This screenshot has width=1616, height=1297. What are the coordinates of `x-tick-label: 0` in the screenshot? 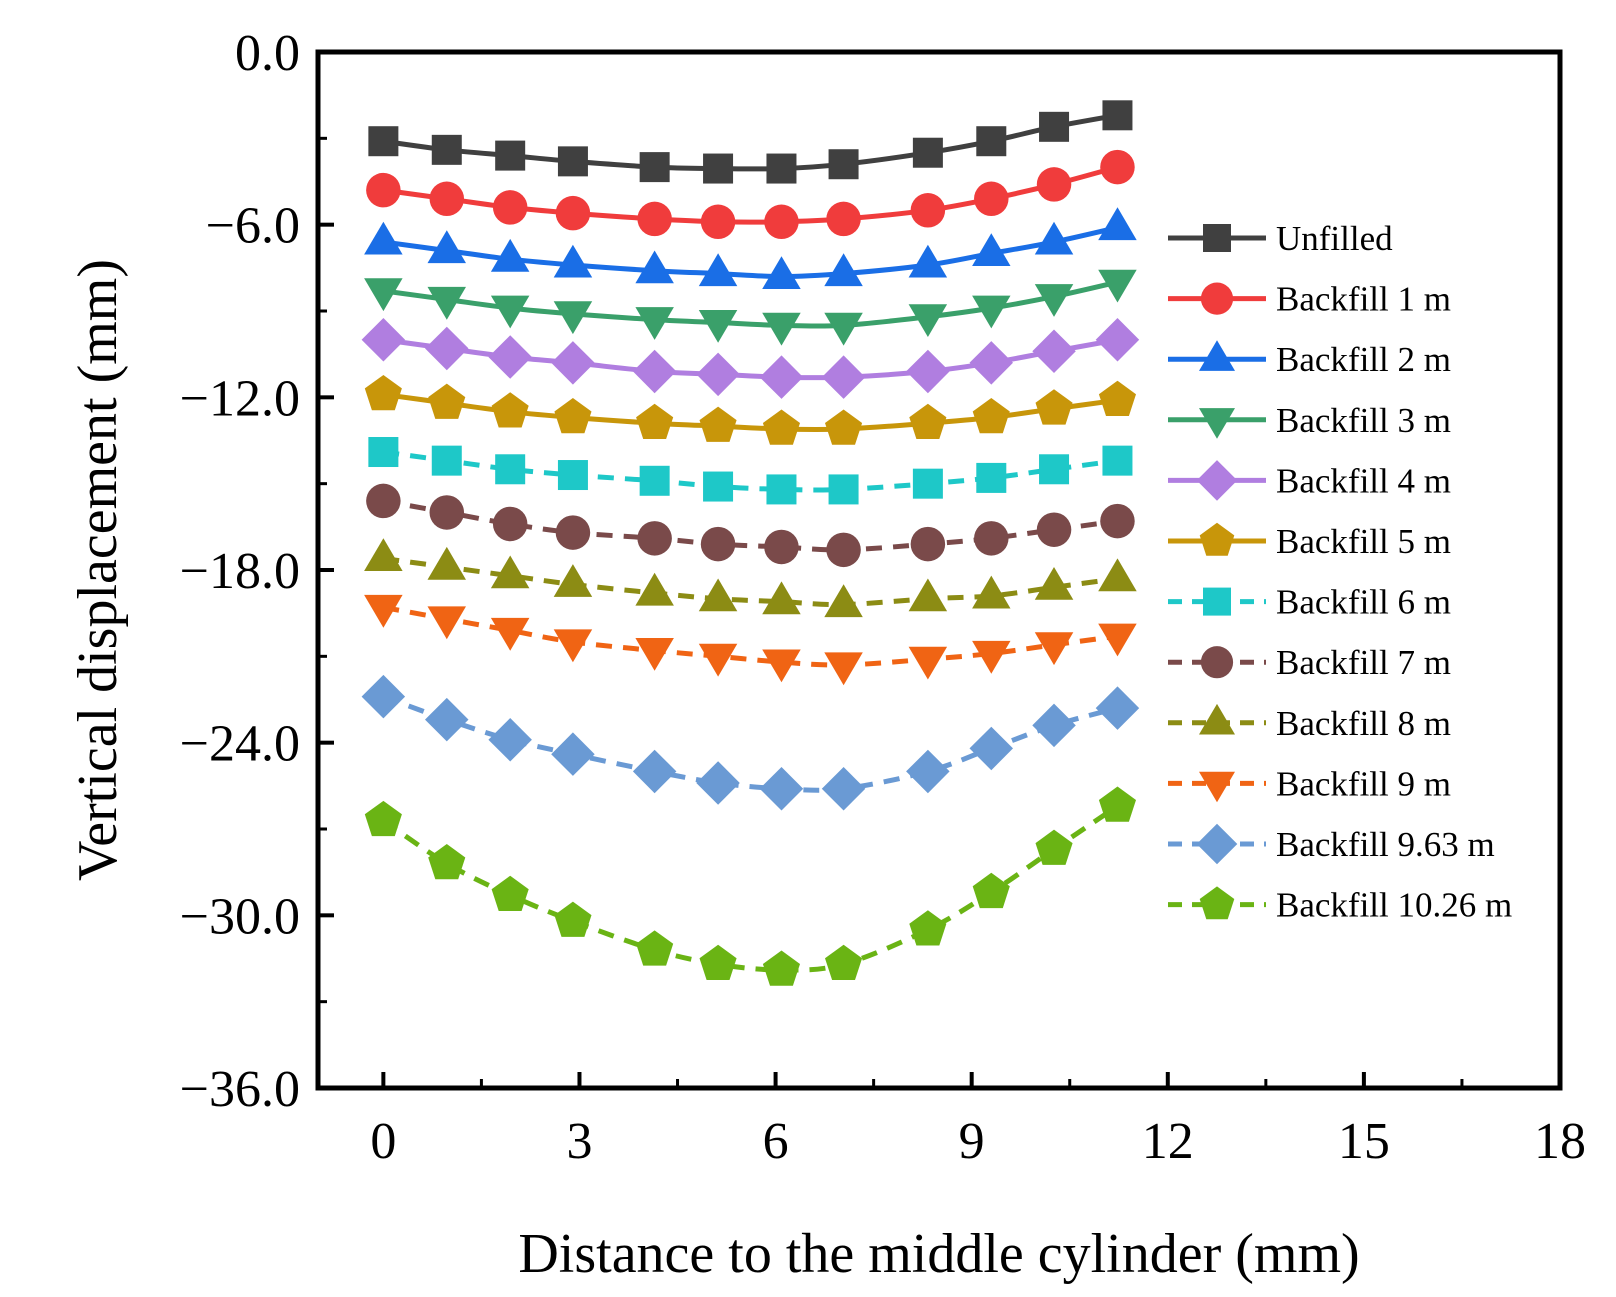 It's located at (383, 1141).